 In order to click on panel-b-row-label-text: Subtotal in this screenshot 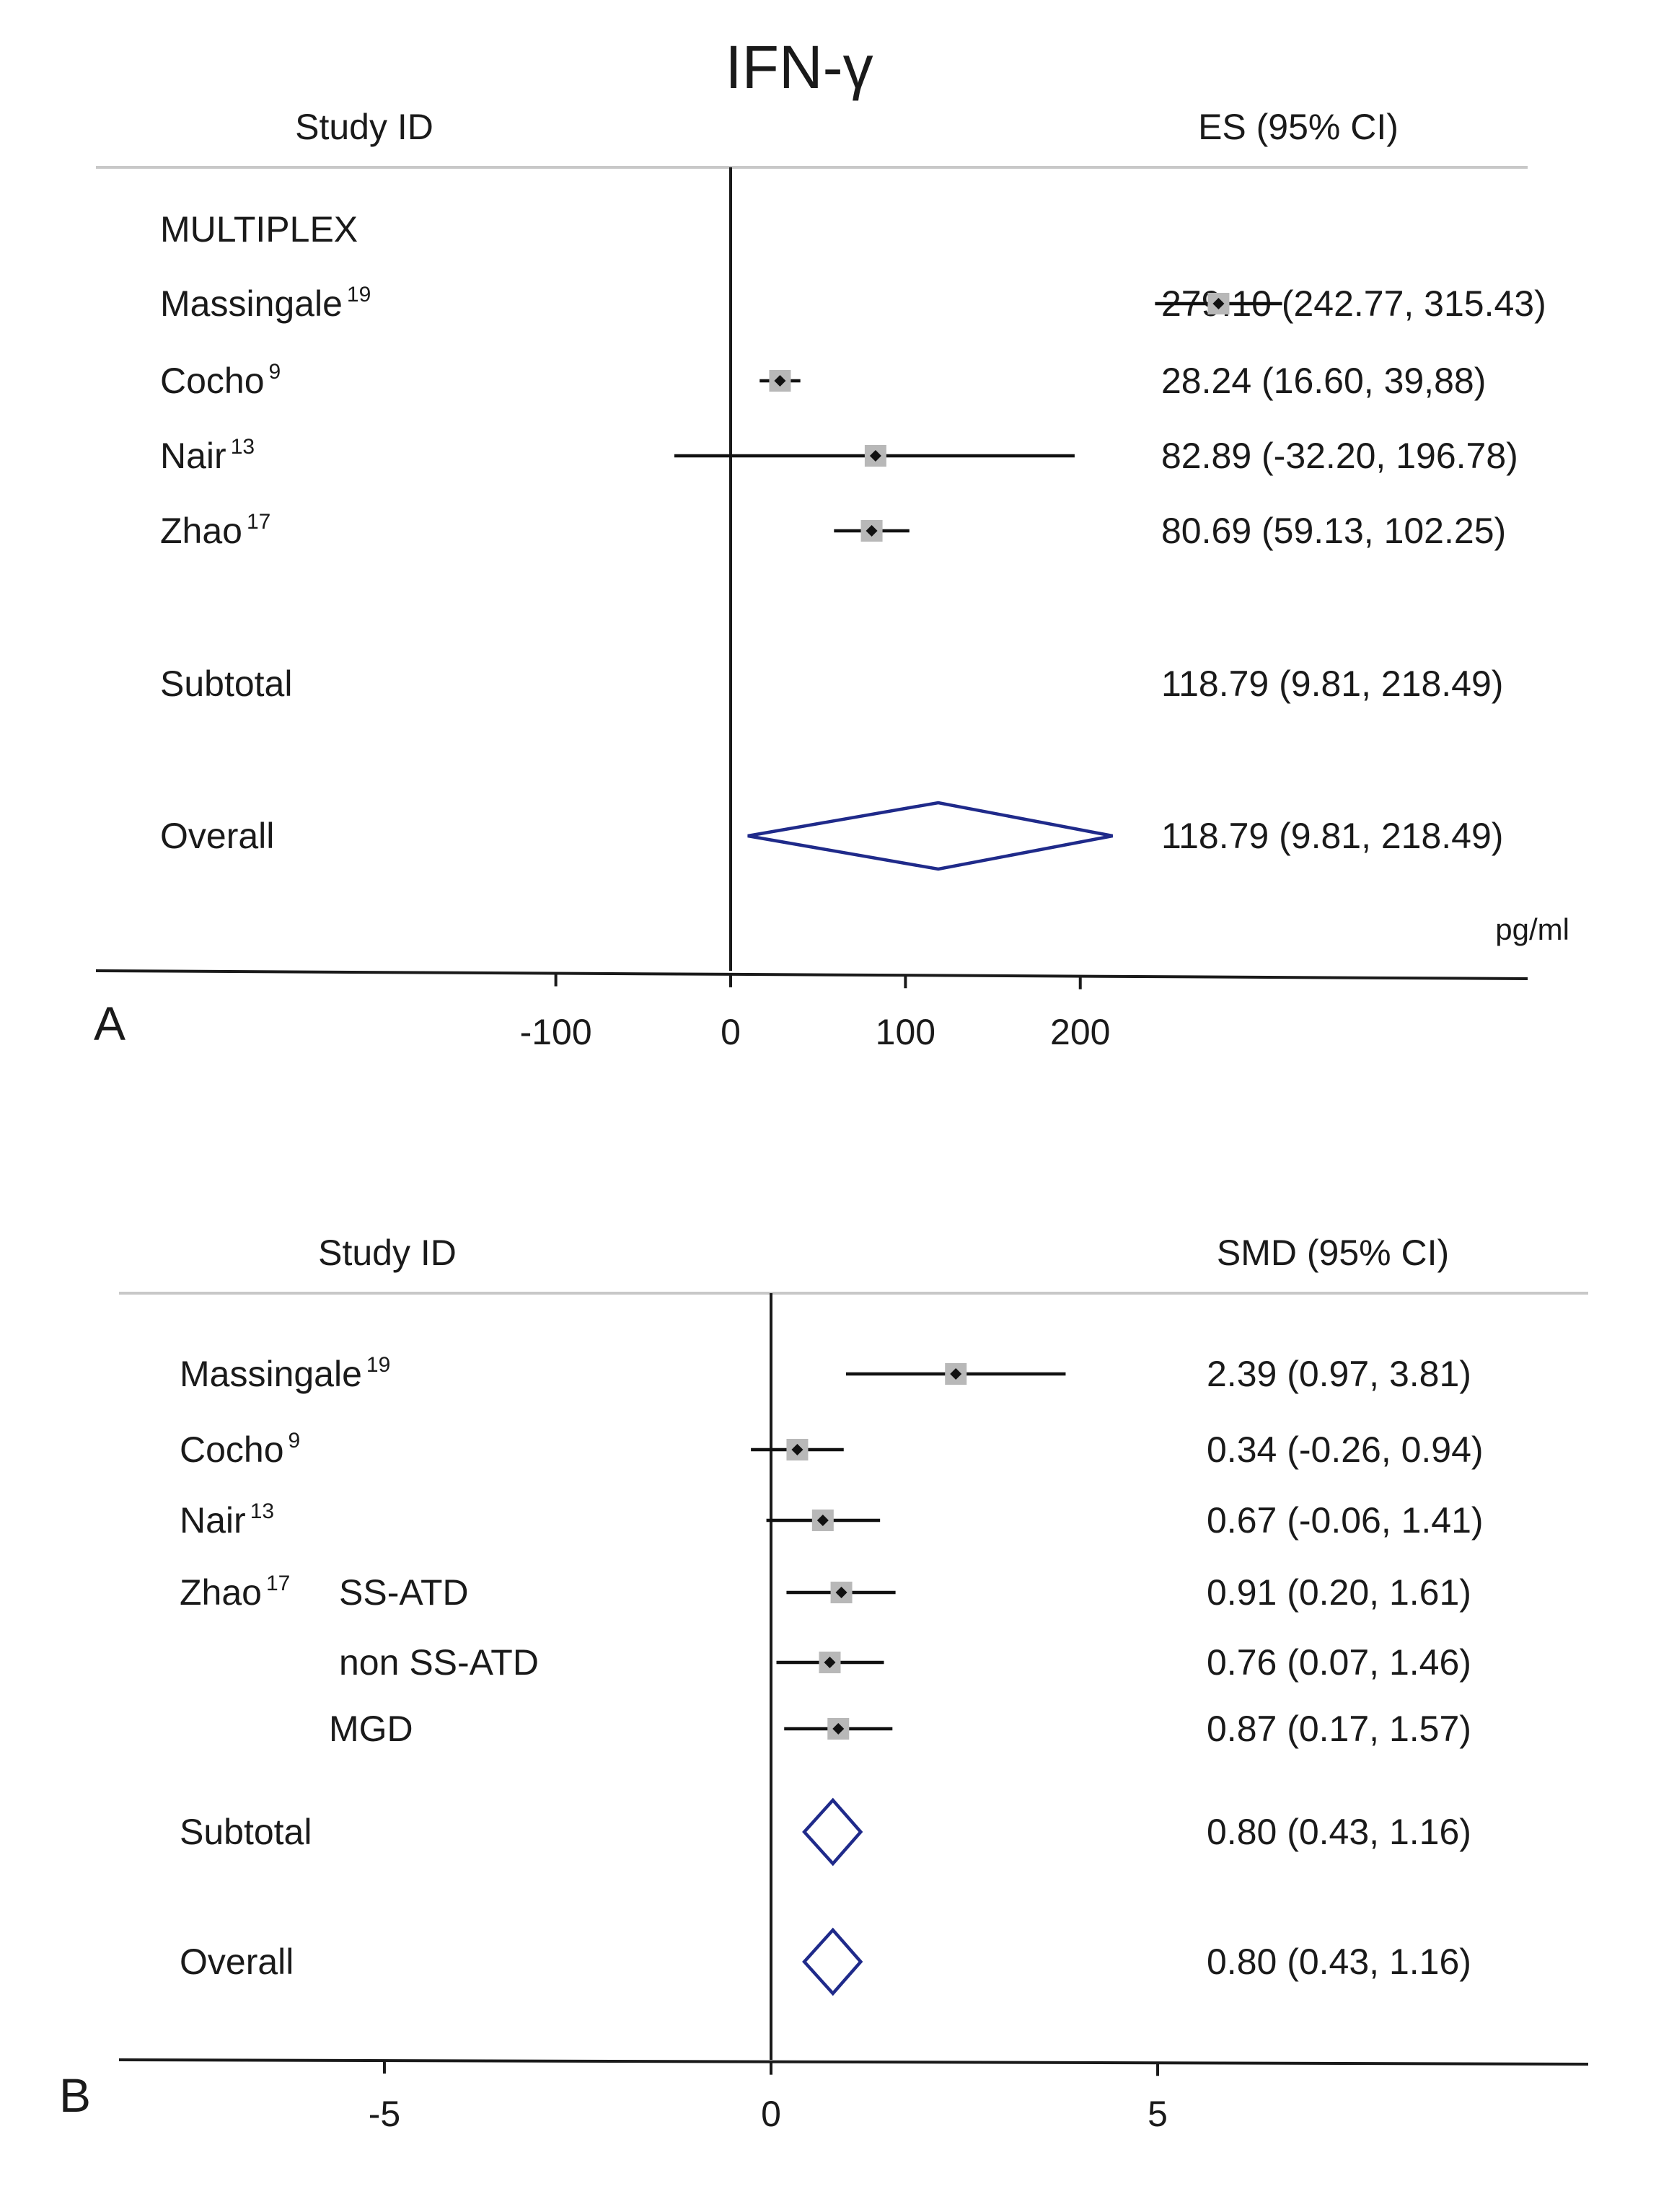, I will do `click(246, 1832)`.